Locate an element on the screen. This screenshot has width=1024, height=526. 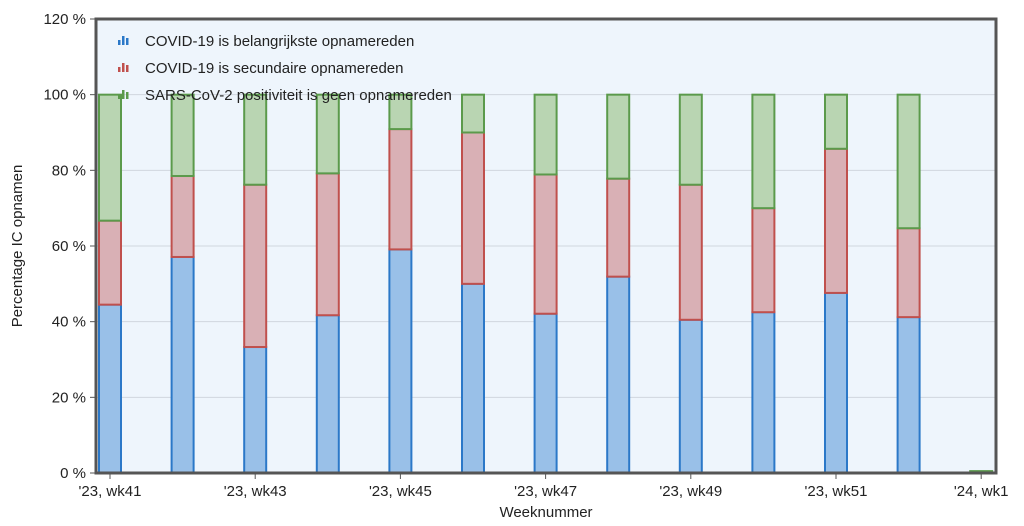
y-axis-title: Percentage IC opnamen is located at coordinates (17, 246).